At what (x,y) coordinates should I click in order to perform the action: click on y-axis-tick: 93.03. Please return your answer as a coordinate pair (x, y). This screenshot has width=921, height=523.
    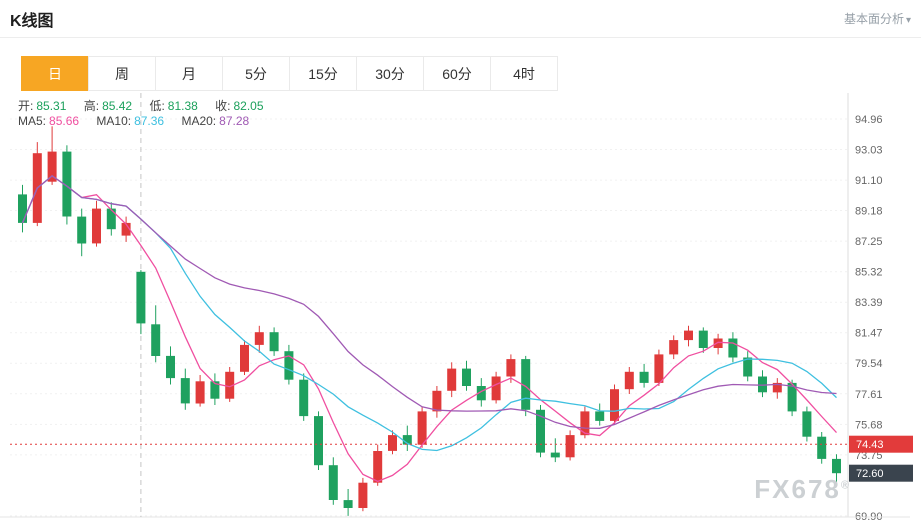
    Looking at the image, I should click on (869, 151).